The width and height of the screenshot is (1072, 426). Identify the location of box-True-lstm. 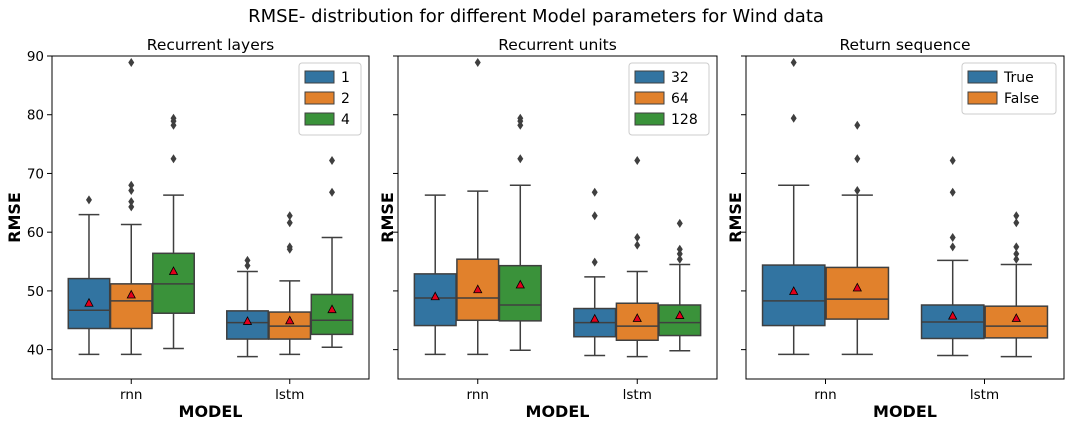
(952, 256).